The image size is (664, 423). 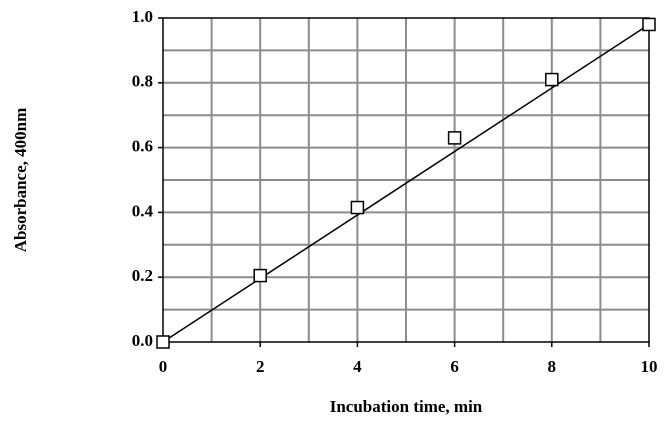 What do you see at coordinates (142, 16) in the screenshot?
I see `y-tick-label: 1.0` at bounding box center [142, 16].